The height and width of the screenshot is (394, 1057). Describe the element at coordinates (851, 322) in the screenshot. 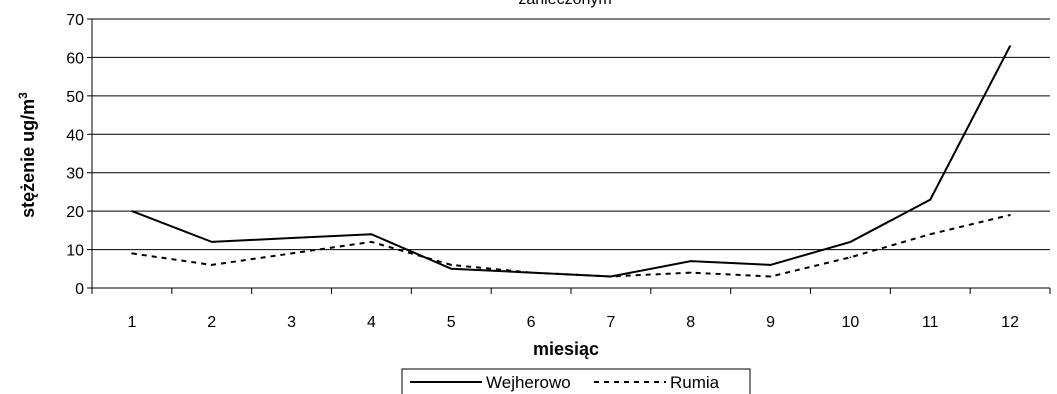

I see `x-tick-label-10: 10` at that location.